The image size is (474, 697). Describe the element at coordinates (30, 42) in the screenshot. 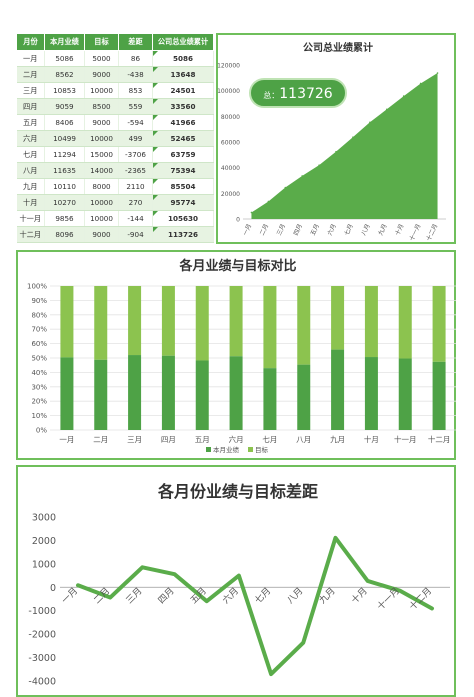

I see `table-header-cell: 月份` at that location.